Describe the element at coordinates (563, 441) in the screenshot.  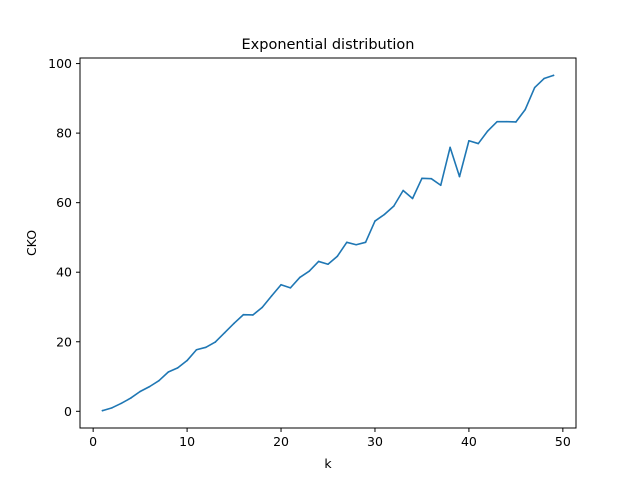
I see `x-tick-label: 50` at that location.